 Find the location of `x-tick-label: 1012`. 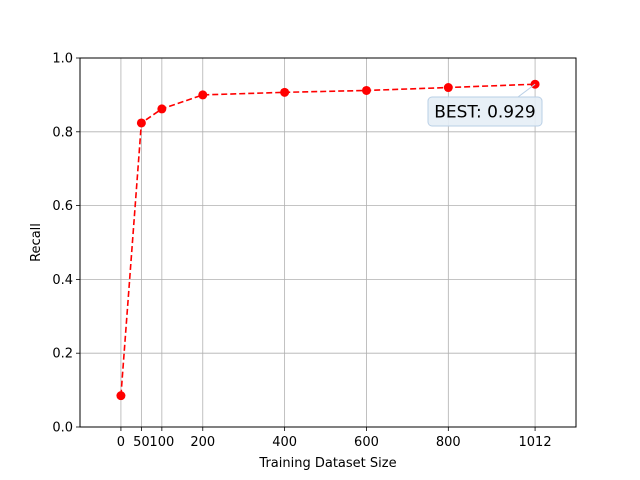

x-tick-label: 1012 is located at coordinates (535, 442).